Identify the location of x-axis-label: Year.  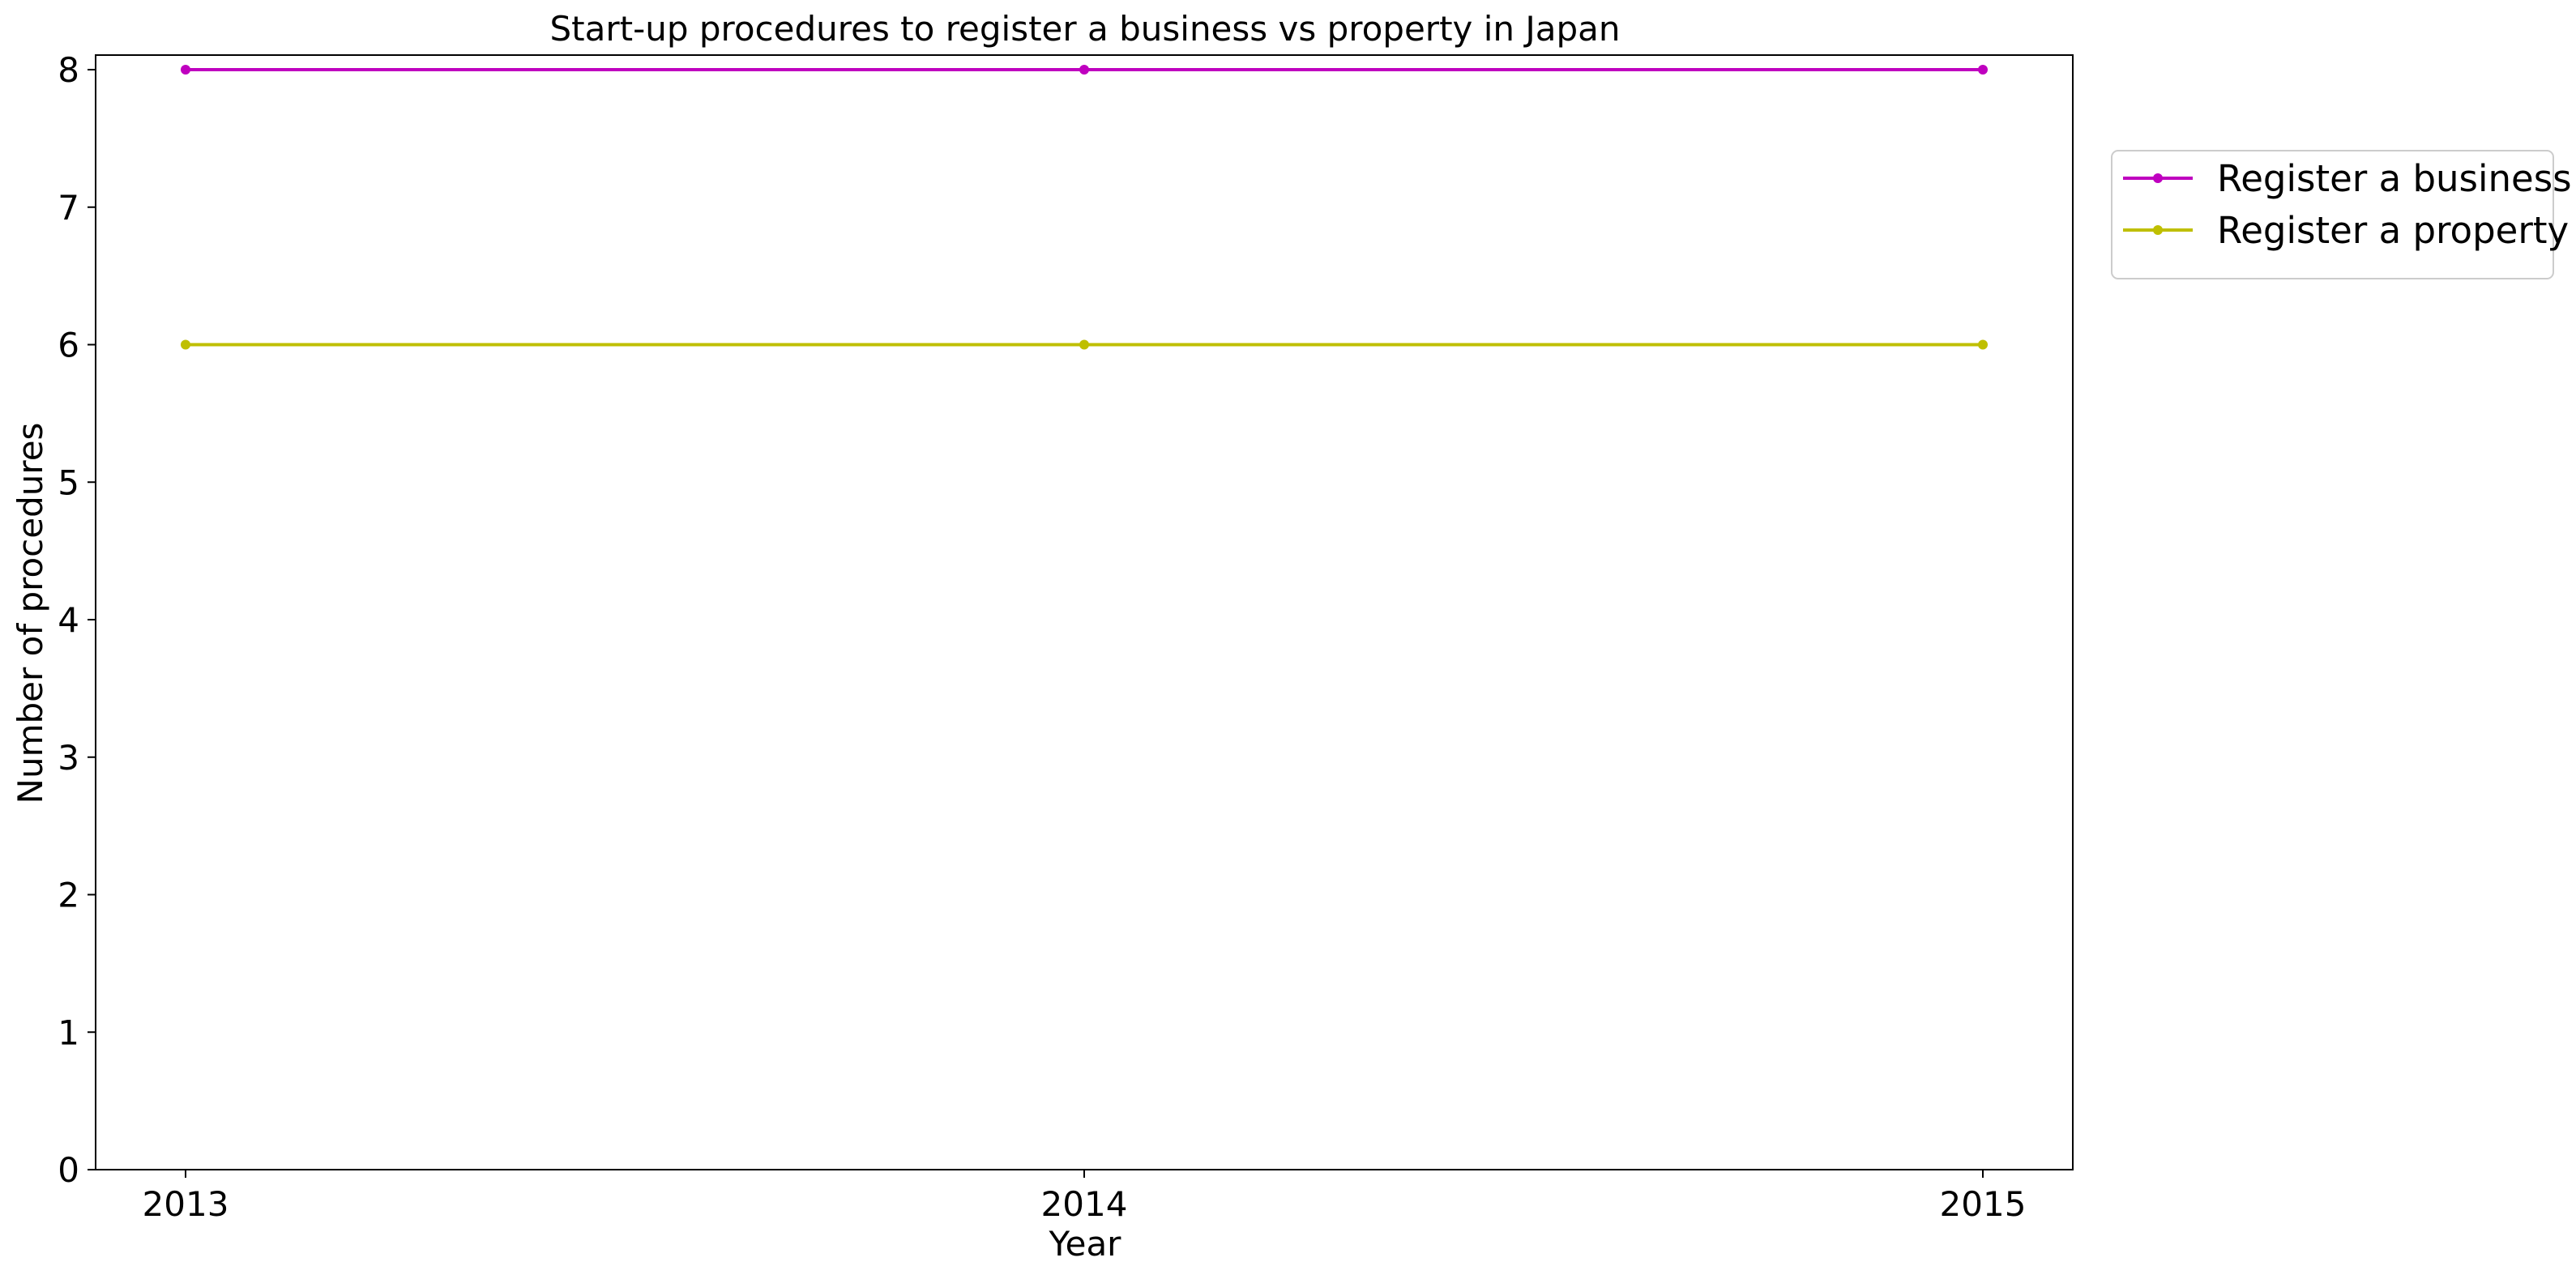
(1085, 1244).